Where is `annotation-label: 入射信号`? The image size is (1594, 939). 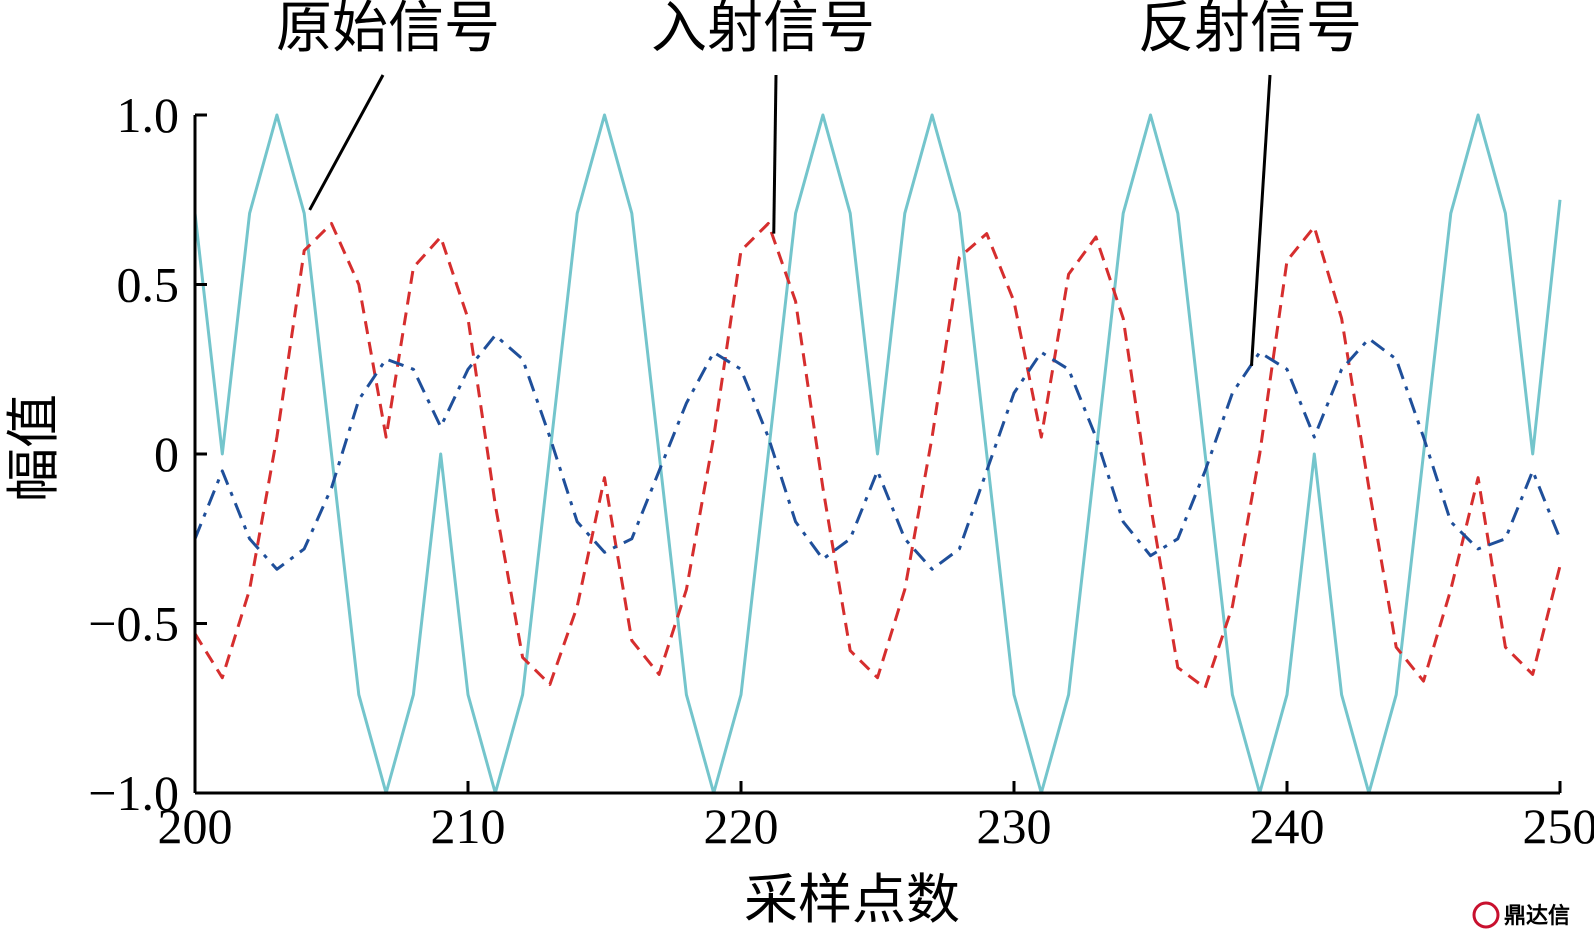
annotation-label: 入射信号 is located at coordinates (763, 30).